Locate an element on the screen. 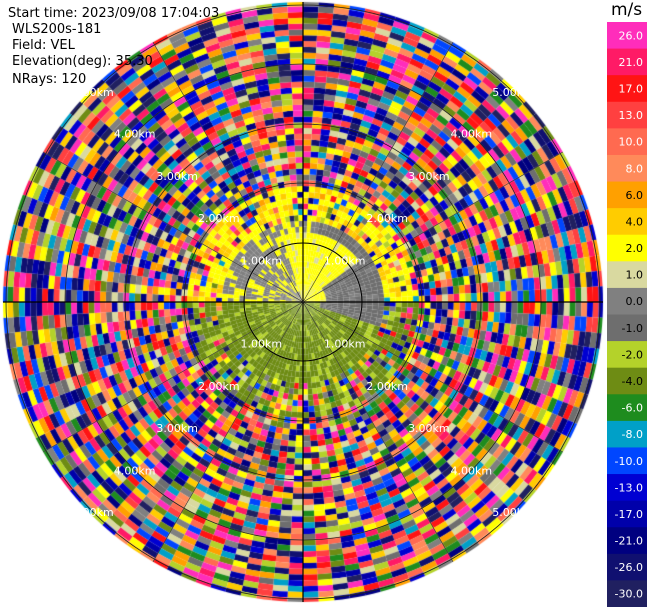  colorbar-tick-label: 13.0 is located at coordinates (631, 115).